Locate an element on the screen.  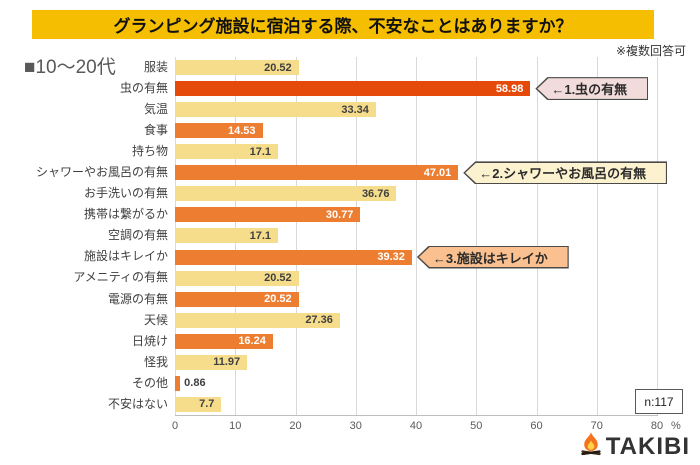
category-label: お手洗いの有無 is located at coordinates (125, 193).